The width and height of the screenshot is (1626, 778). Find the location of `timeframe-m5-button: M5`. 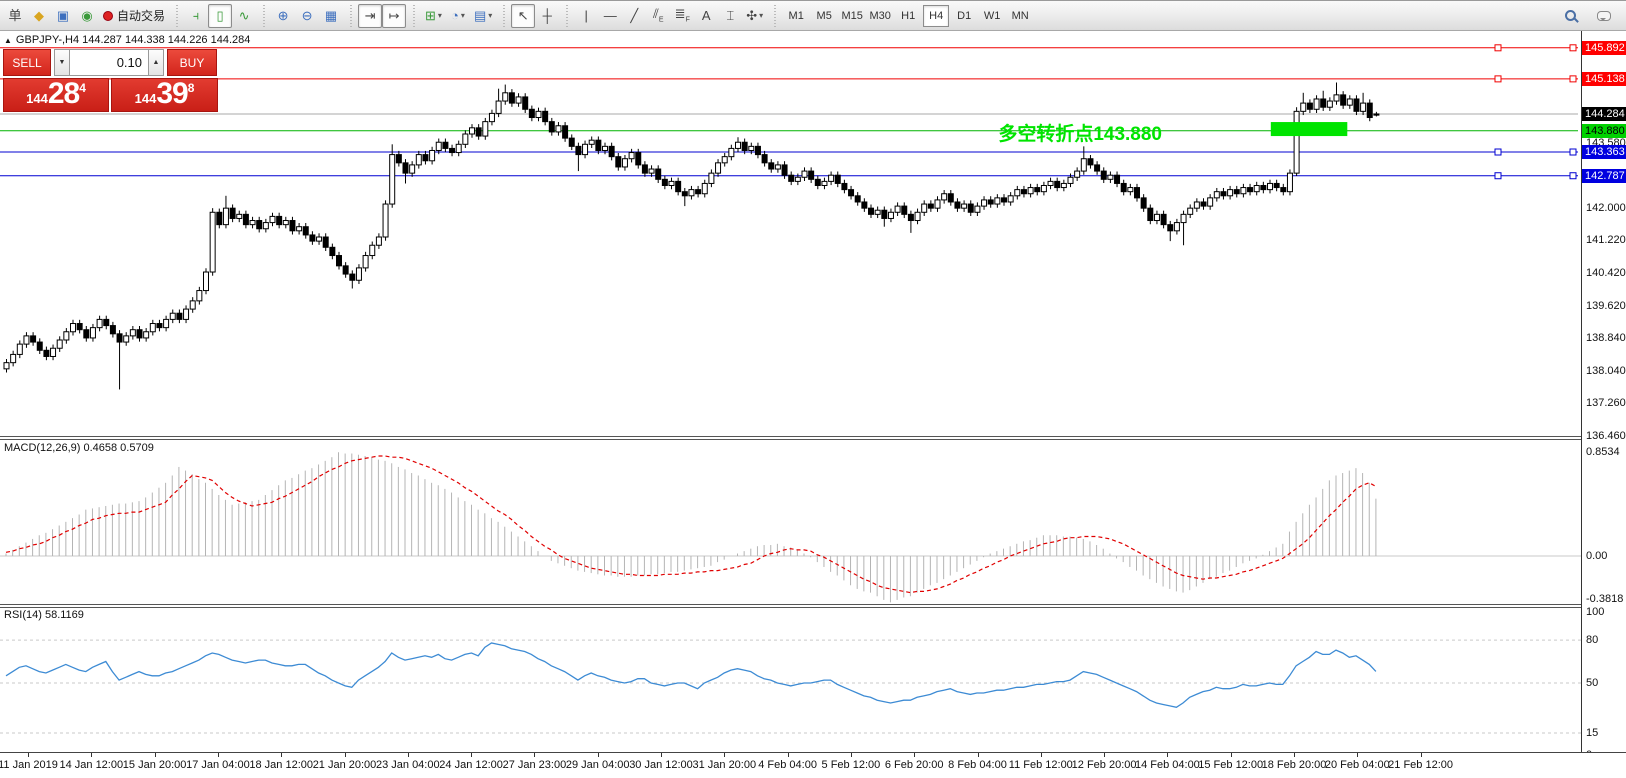

timeframe-m5-button: M5 is located at coordinates (824, 15).